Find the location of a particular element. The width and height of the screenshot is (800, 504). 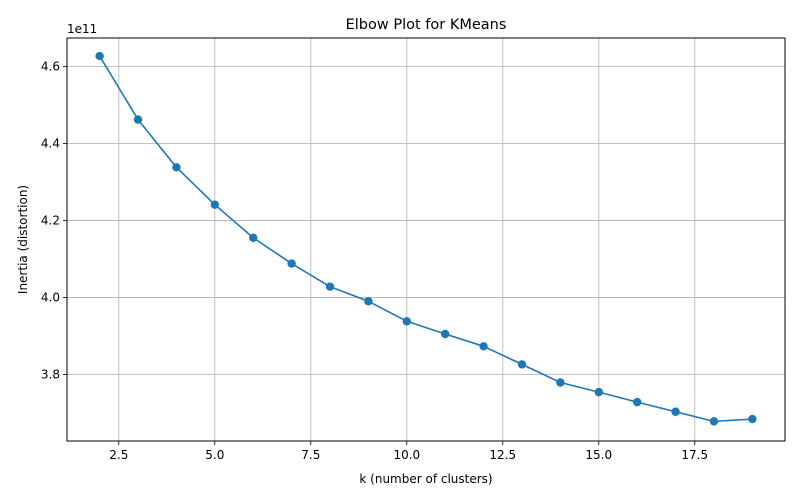

y-tick-label: 4.6 is located at coordinates (50, 66).